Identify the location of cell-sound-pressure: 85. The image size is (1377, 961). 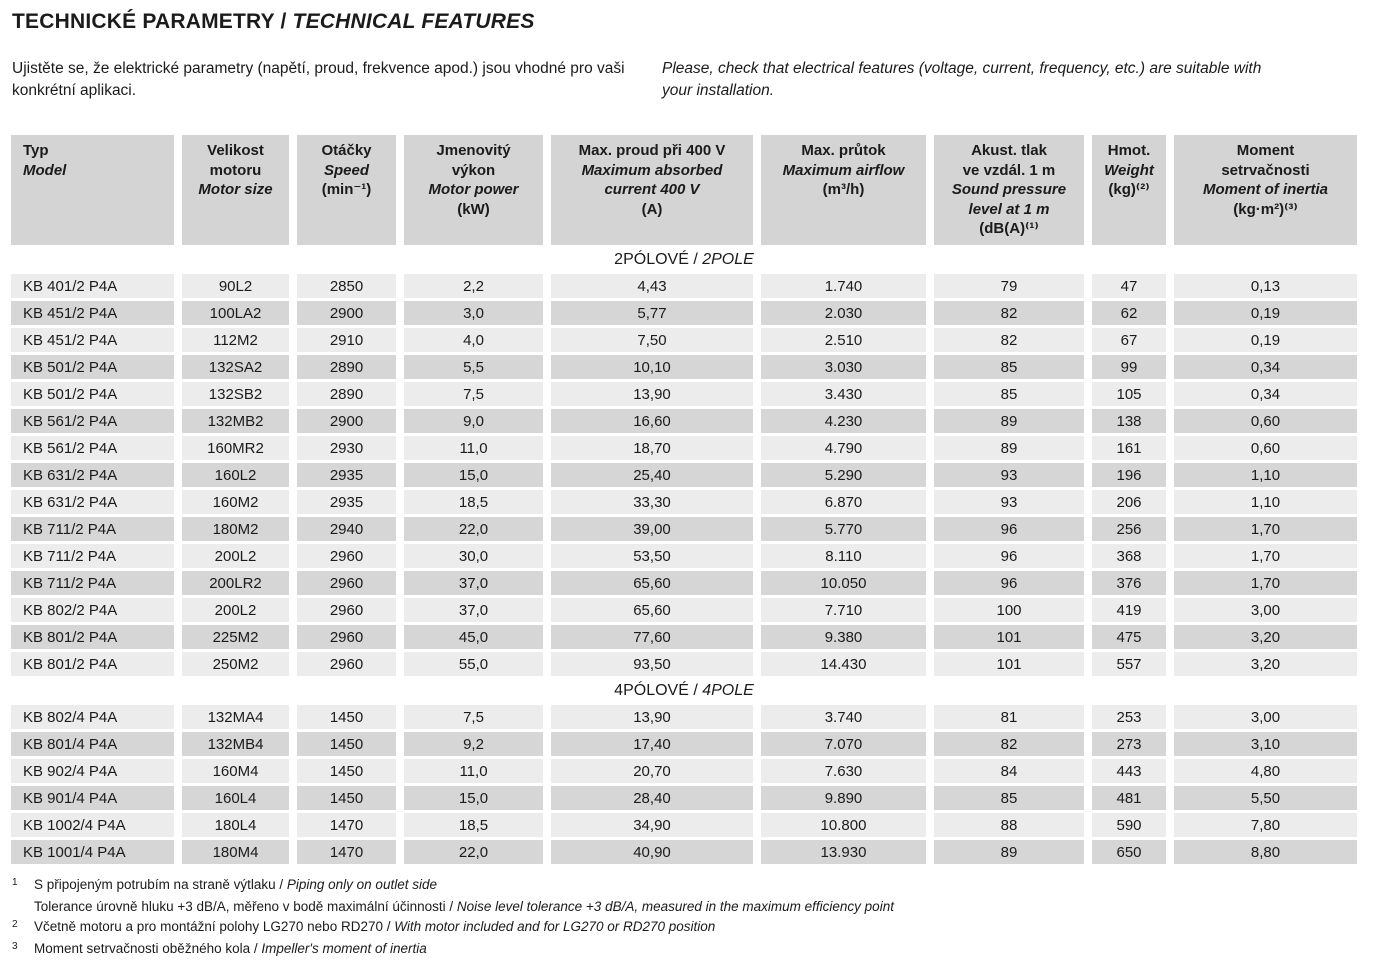
(1009, 798).